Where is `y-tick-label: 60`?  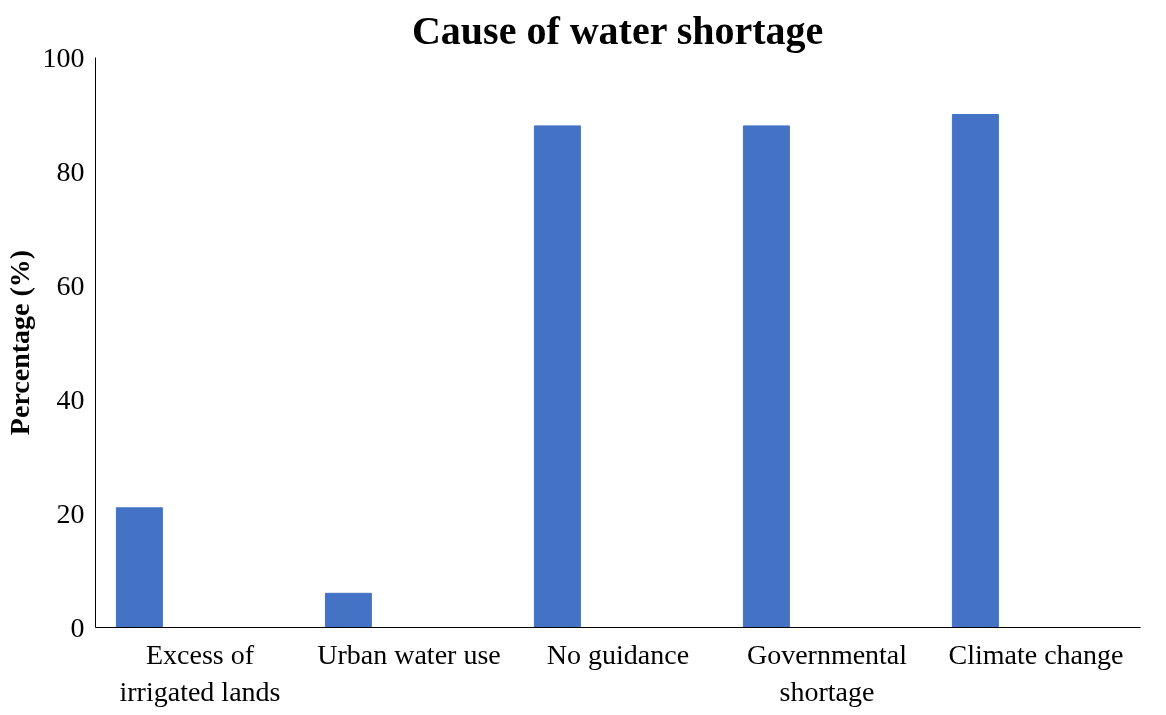
y-tick-label: 60 is located at coordinates (70, 285).